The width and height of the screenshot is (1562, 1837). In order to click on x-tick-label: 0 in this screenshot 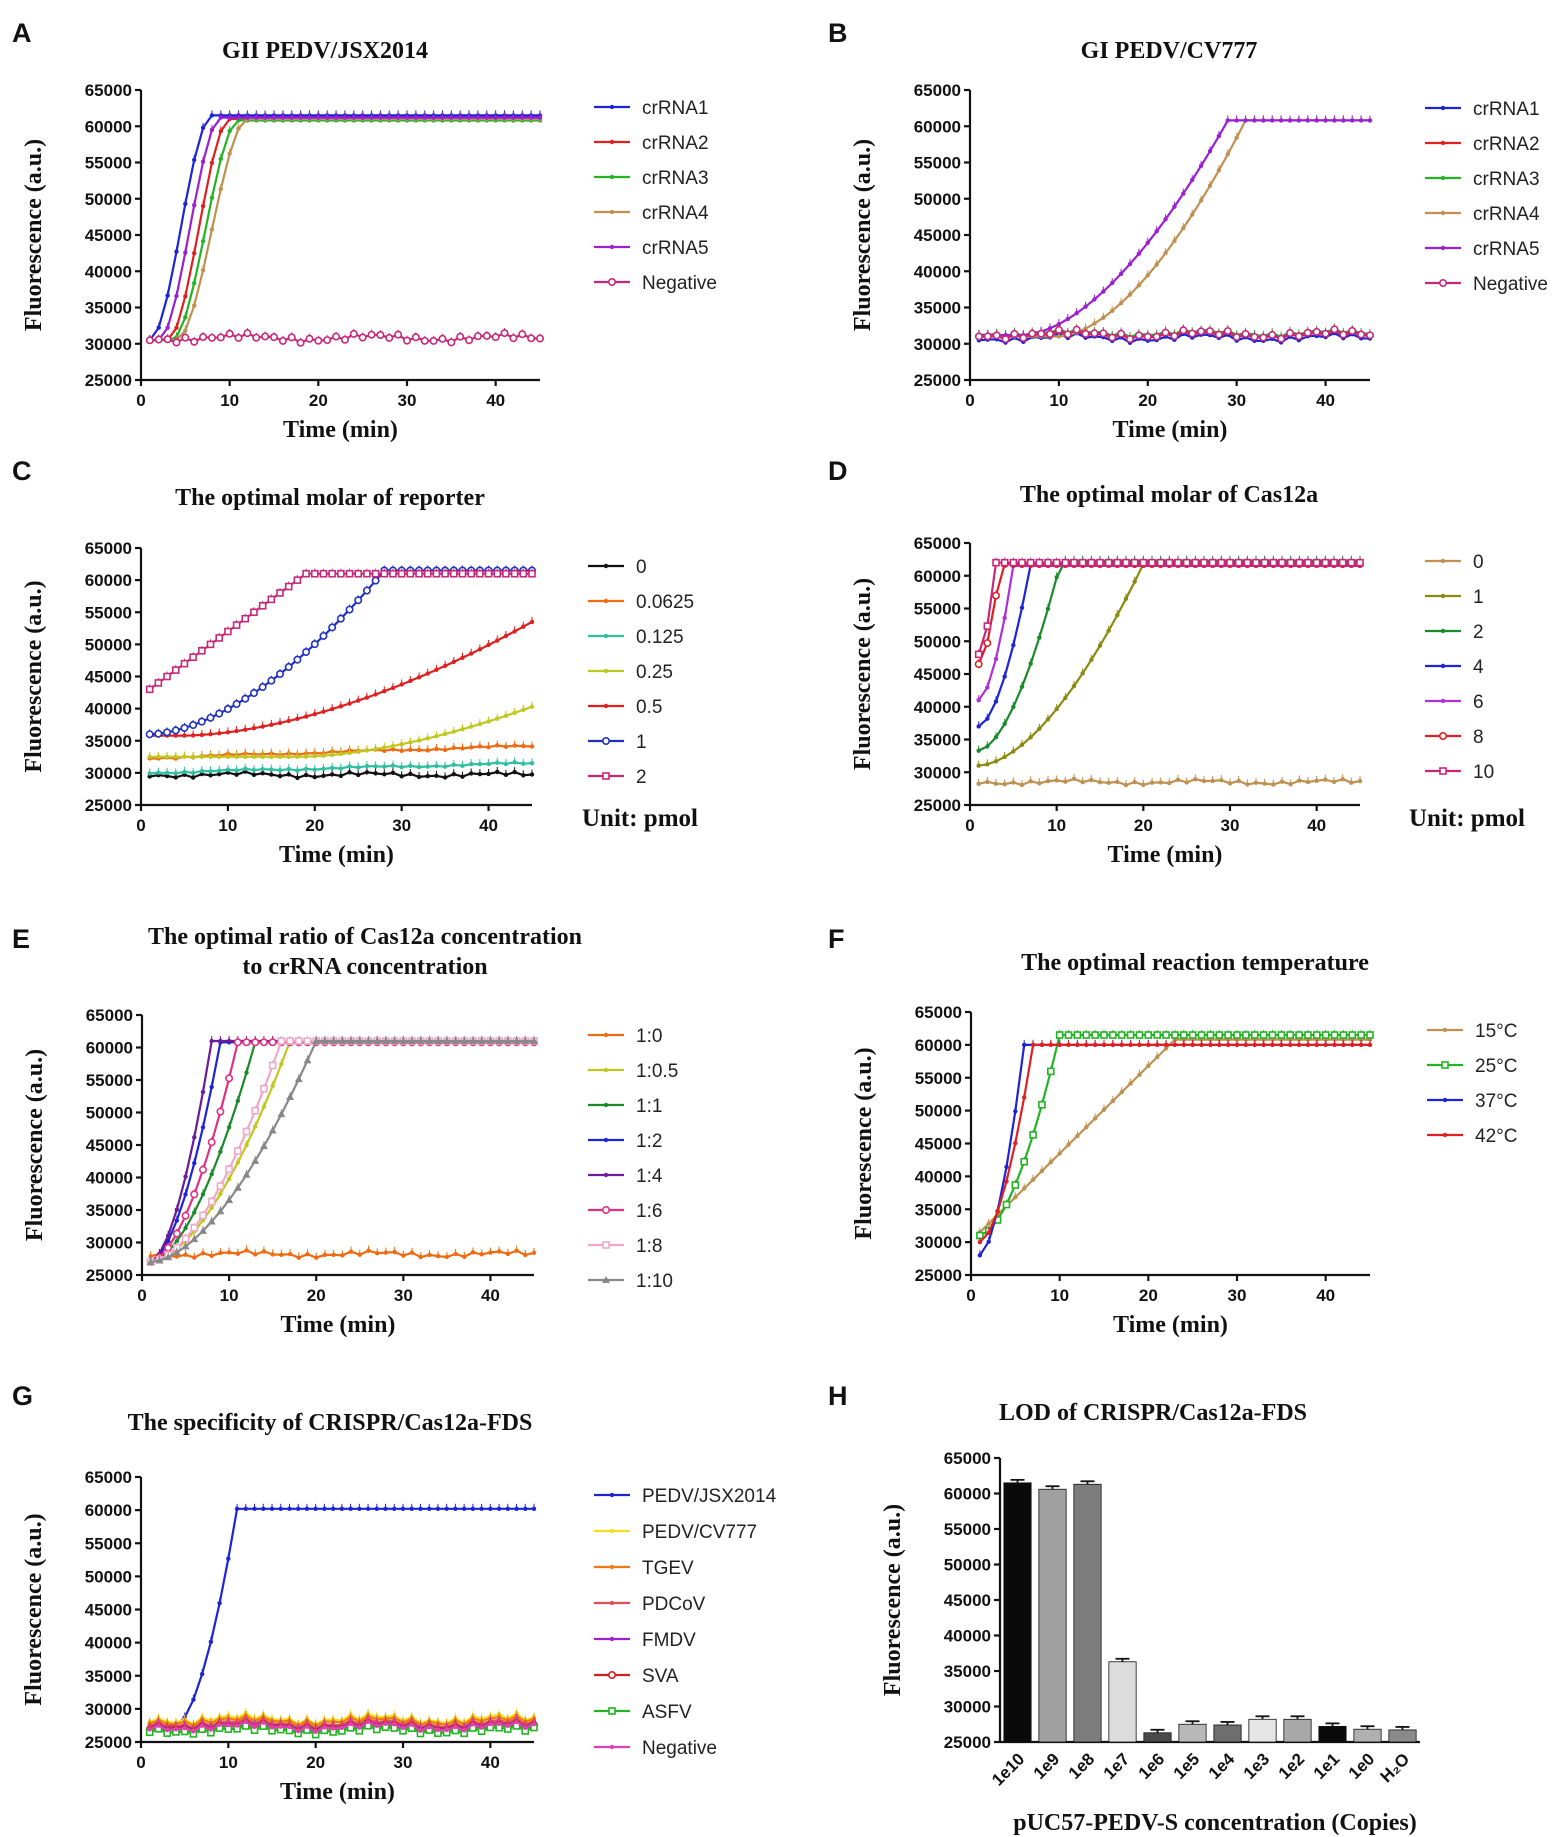, I will do `click(969, 400)`.